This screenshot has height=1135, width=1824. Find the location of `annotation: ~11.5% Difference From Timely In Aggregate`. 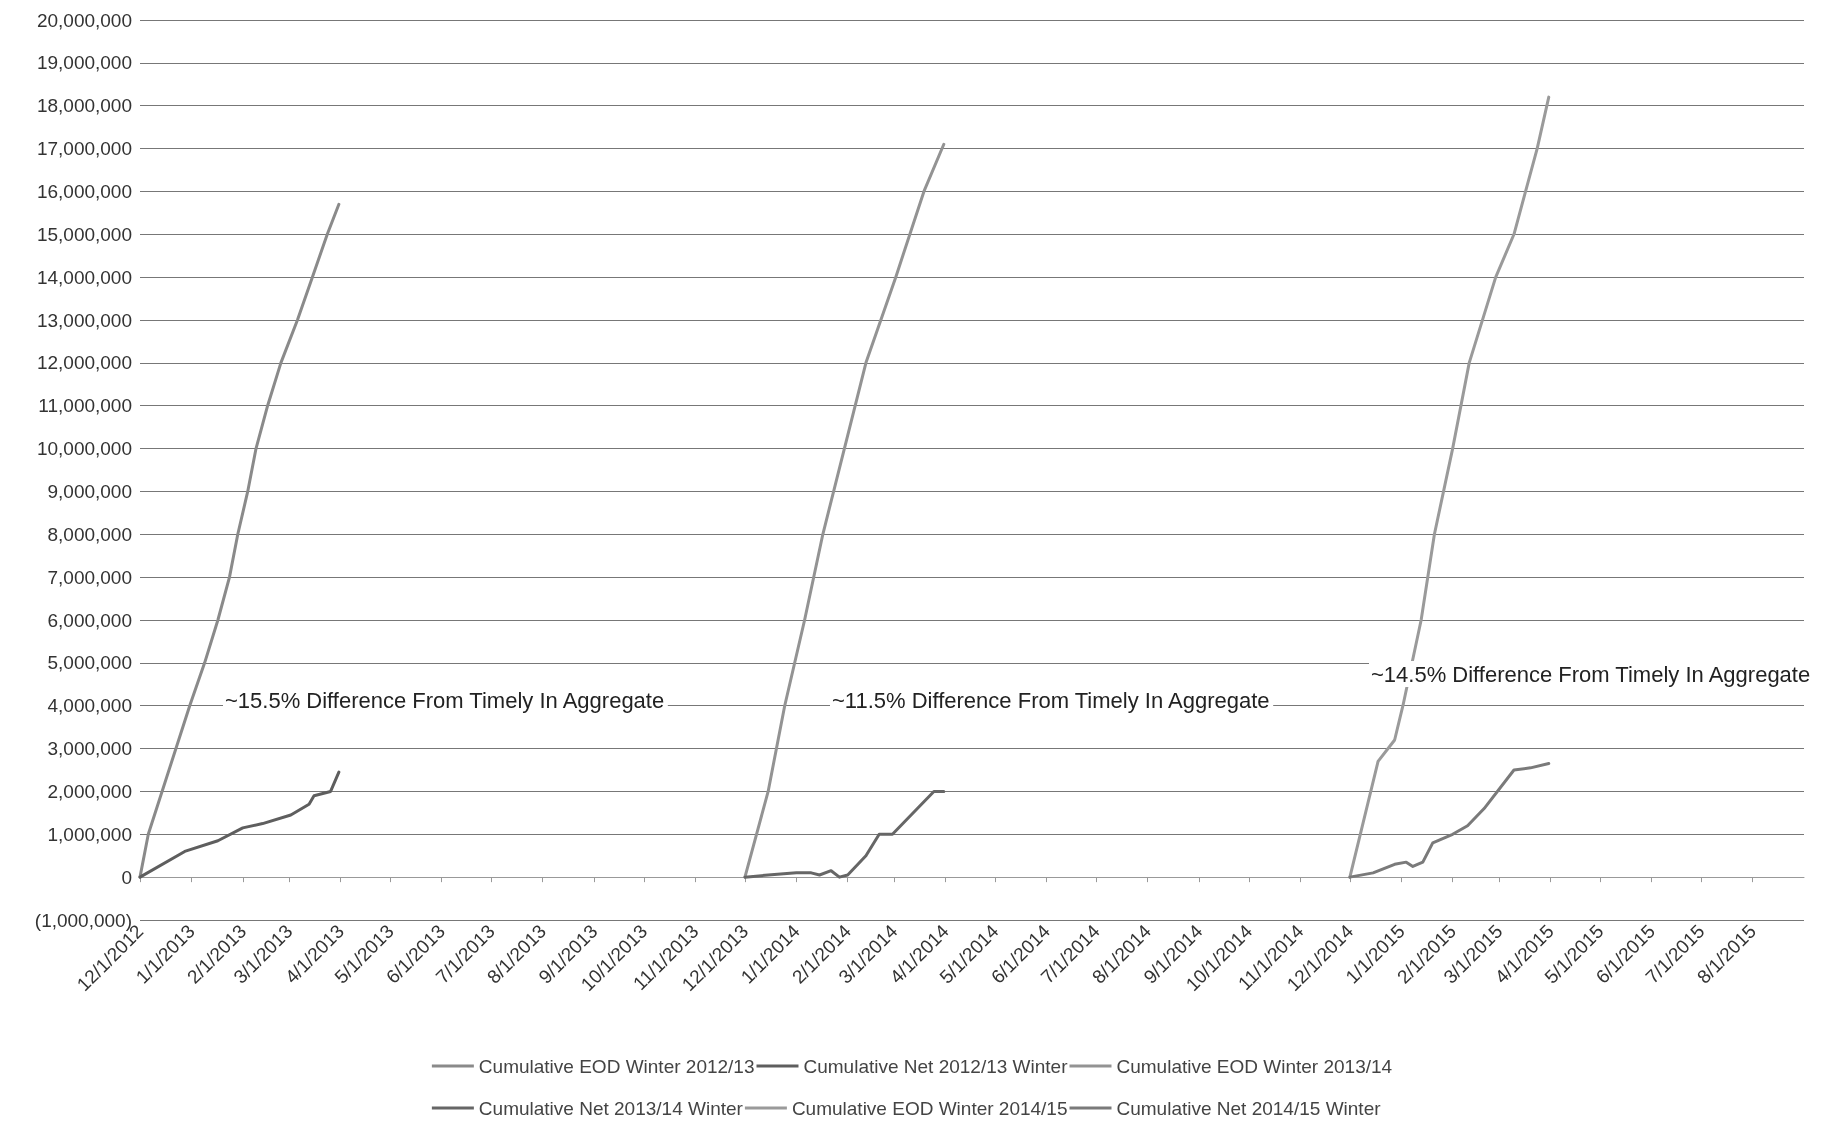

annotation: ~11.5% Difference From Timely In Aggregate is located at coordinates (1051, 700).